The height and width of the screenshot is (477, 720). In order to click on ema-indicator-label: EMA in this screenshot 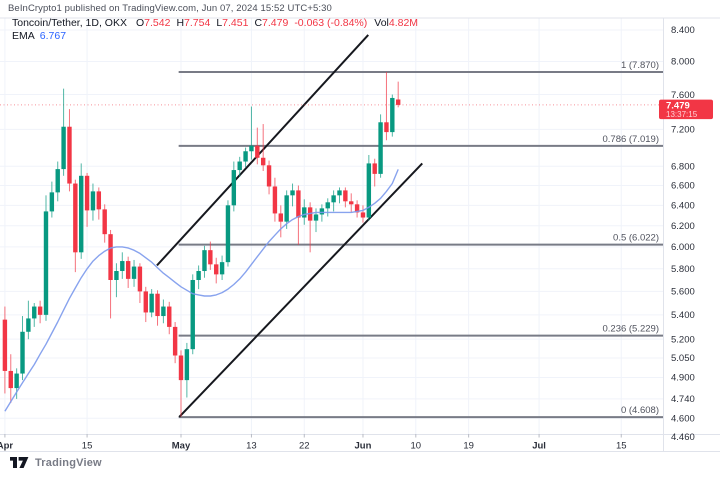, I will do `click(23, 36)`.